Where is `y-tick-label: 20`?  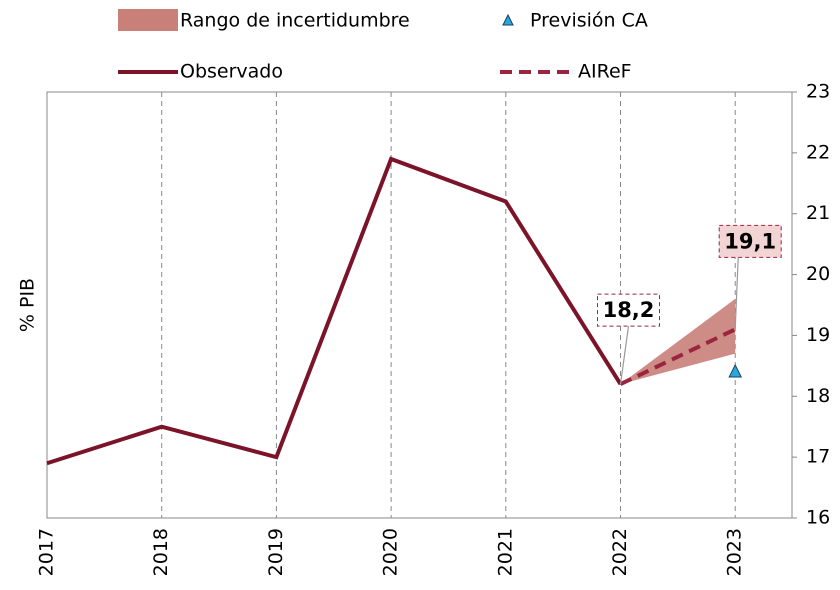
y-tick-label: 20 is located at coordinates (818, 274).